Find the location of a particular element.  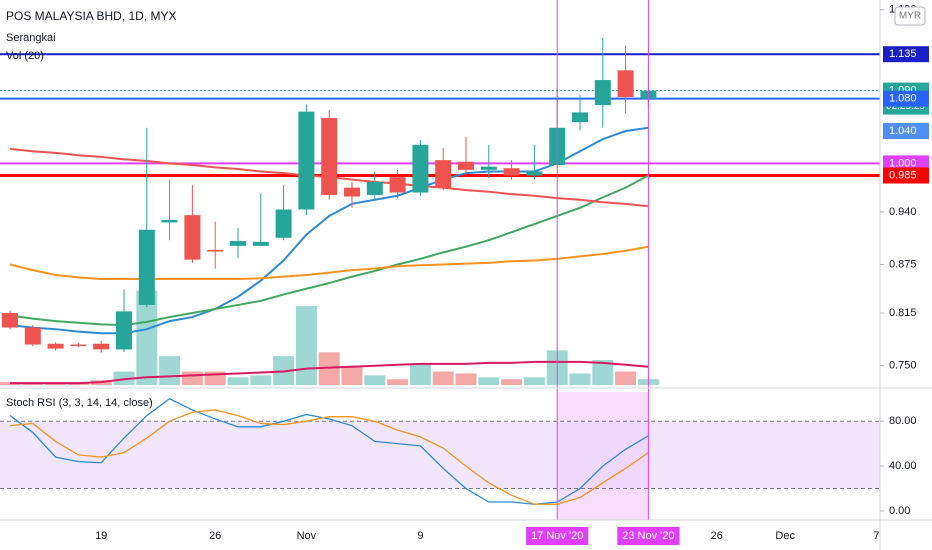

x-tick-label: Dec is located at coordinates (785, 536).